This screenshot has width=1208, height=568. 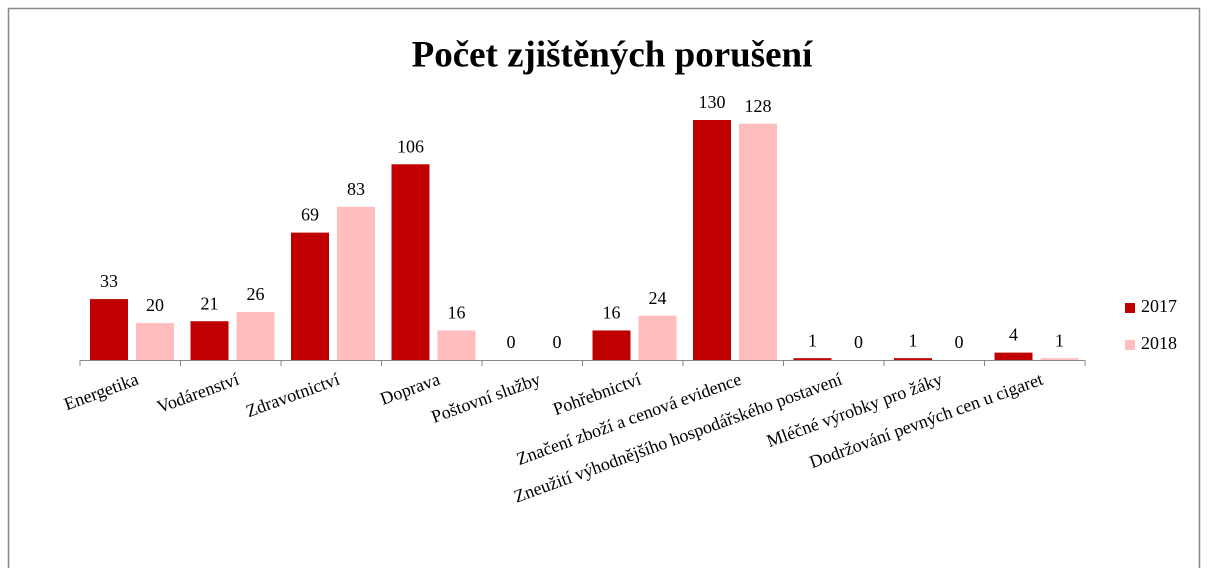 What do you see at coordinates (310, 215) in the screenshot?
I see `data-label: 69` at bounding box center [310, 215].